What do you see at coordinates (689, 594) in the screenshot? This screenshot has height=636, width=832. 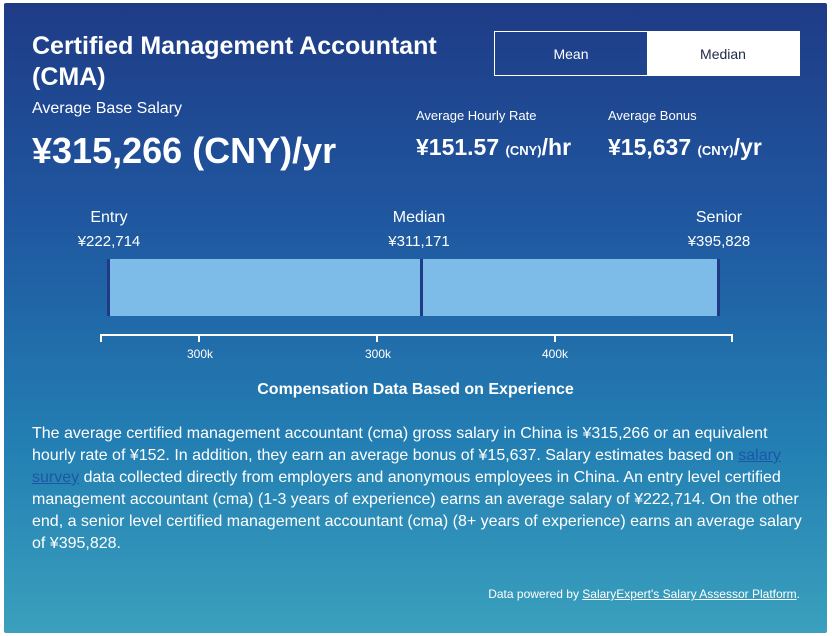 I see `salary-assessor-link: SalaryExpert's Salary Assessor Platform` at bounding box center [689, 594].